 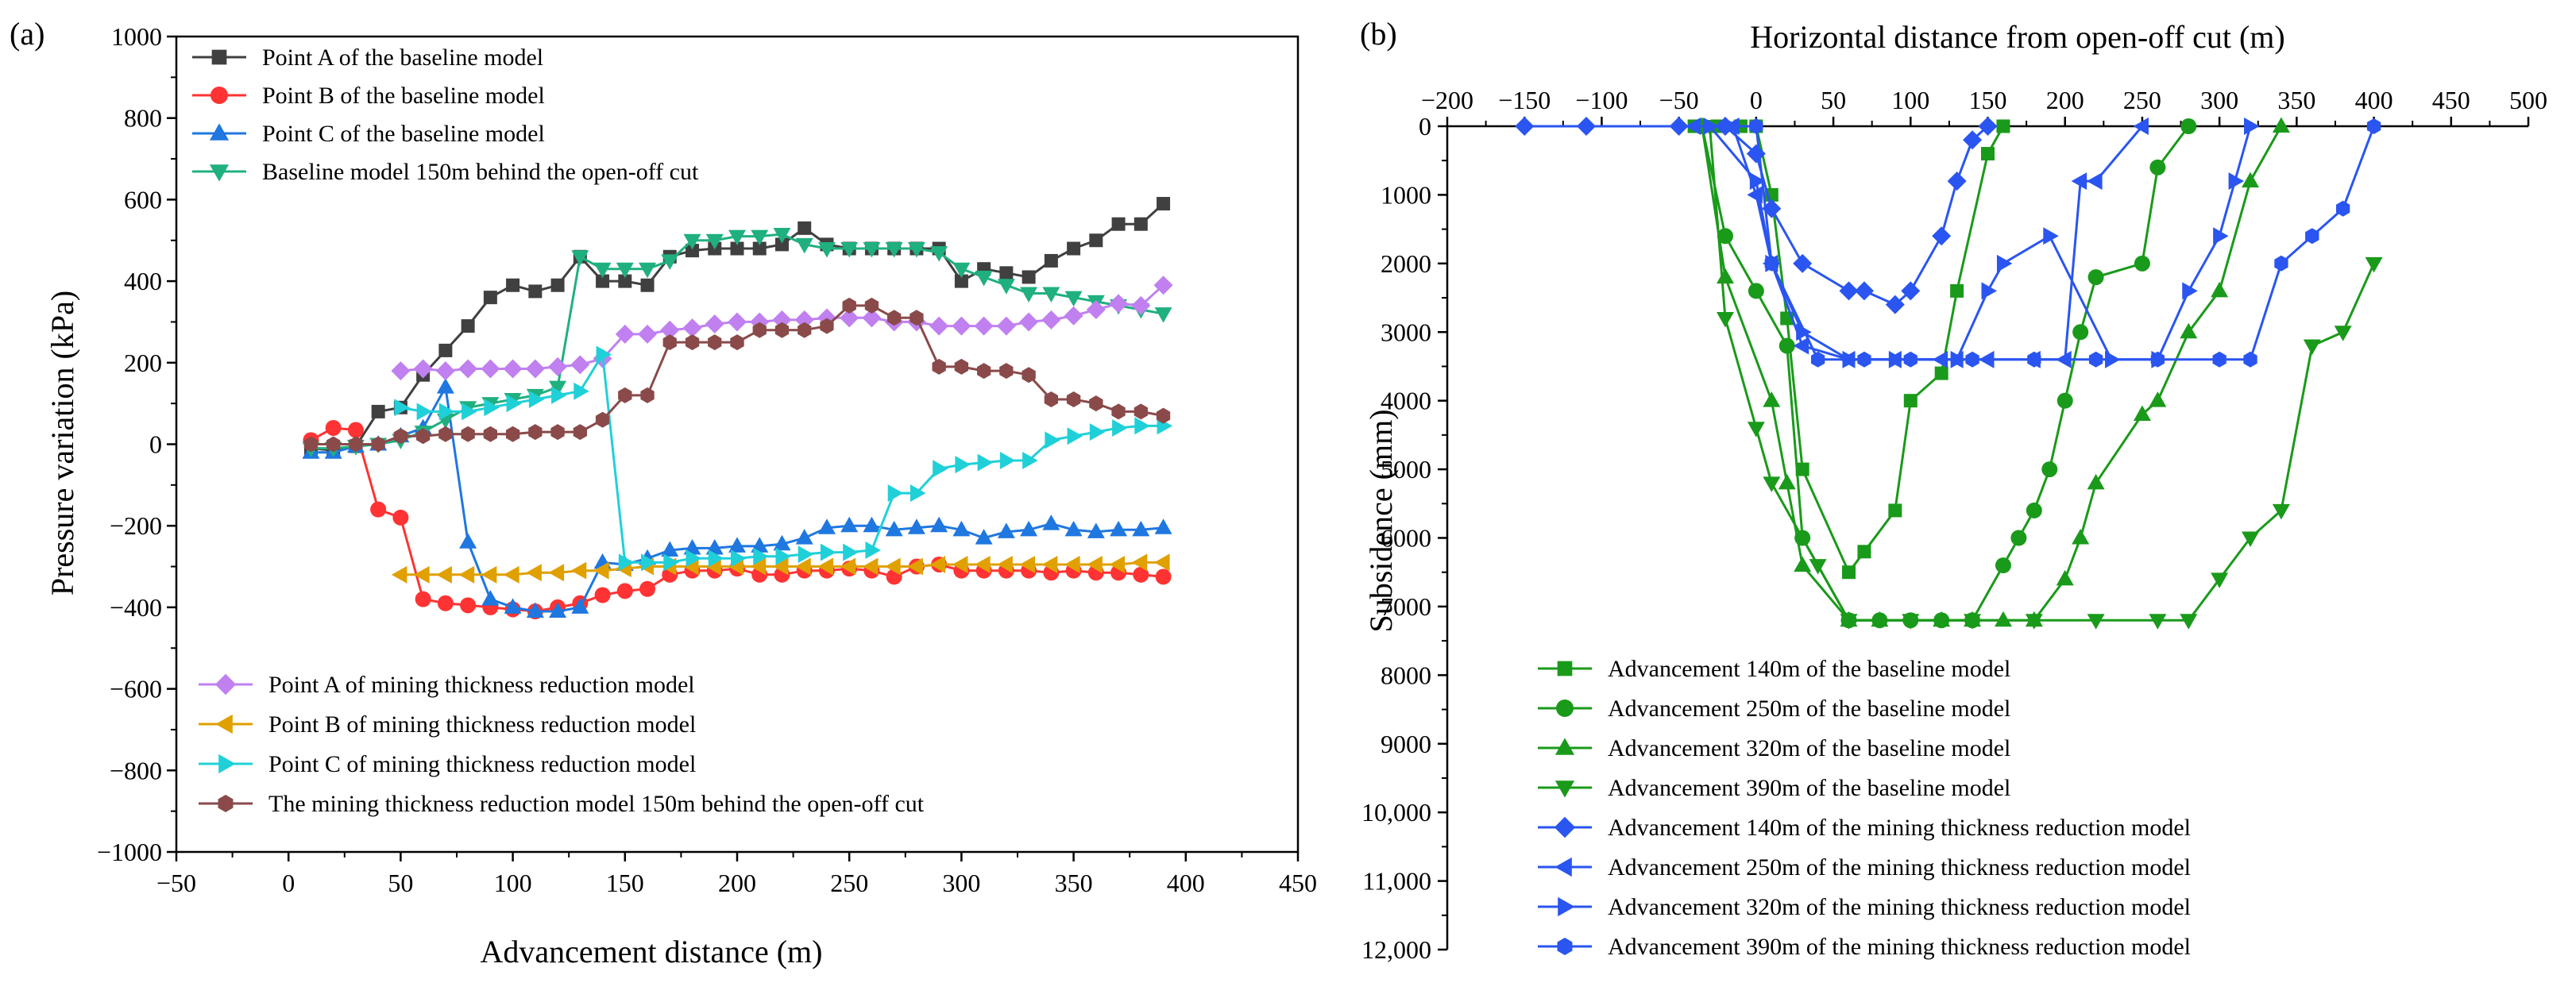 I want to click on legend-item-point-a-of-the-baseline-model: Point A of the baseline model, so click(x=367, y=57).